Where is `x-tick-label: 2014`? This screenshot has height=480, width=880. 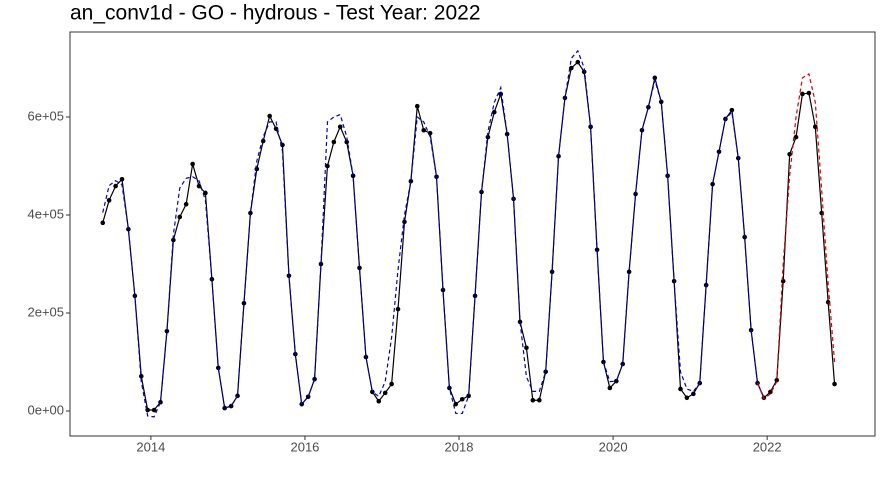
x-tick-label: 2014 is located at coordinates (150, 446).